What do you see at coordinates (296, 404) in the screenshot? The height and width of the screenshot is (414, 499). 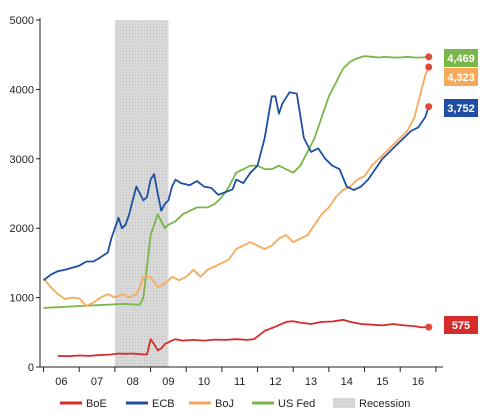 I see `legend-label: US Fed` at bounding box center [296, 404].